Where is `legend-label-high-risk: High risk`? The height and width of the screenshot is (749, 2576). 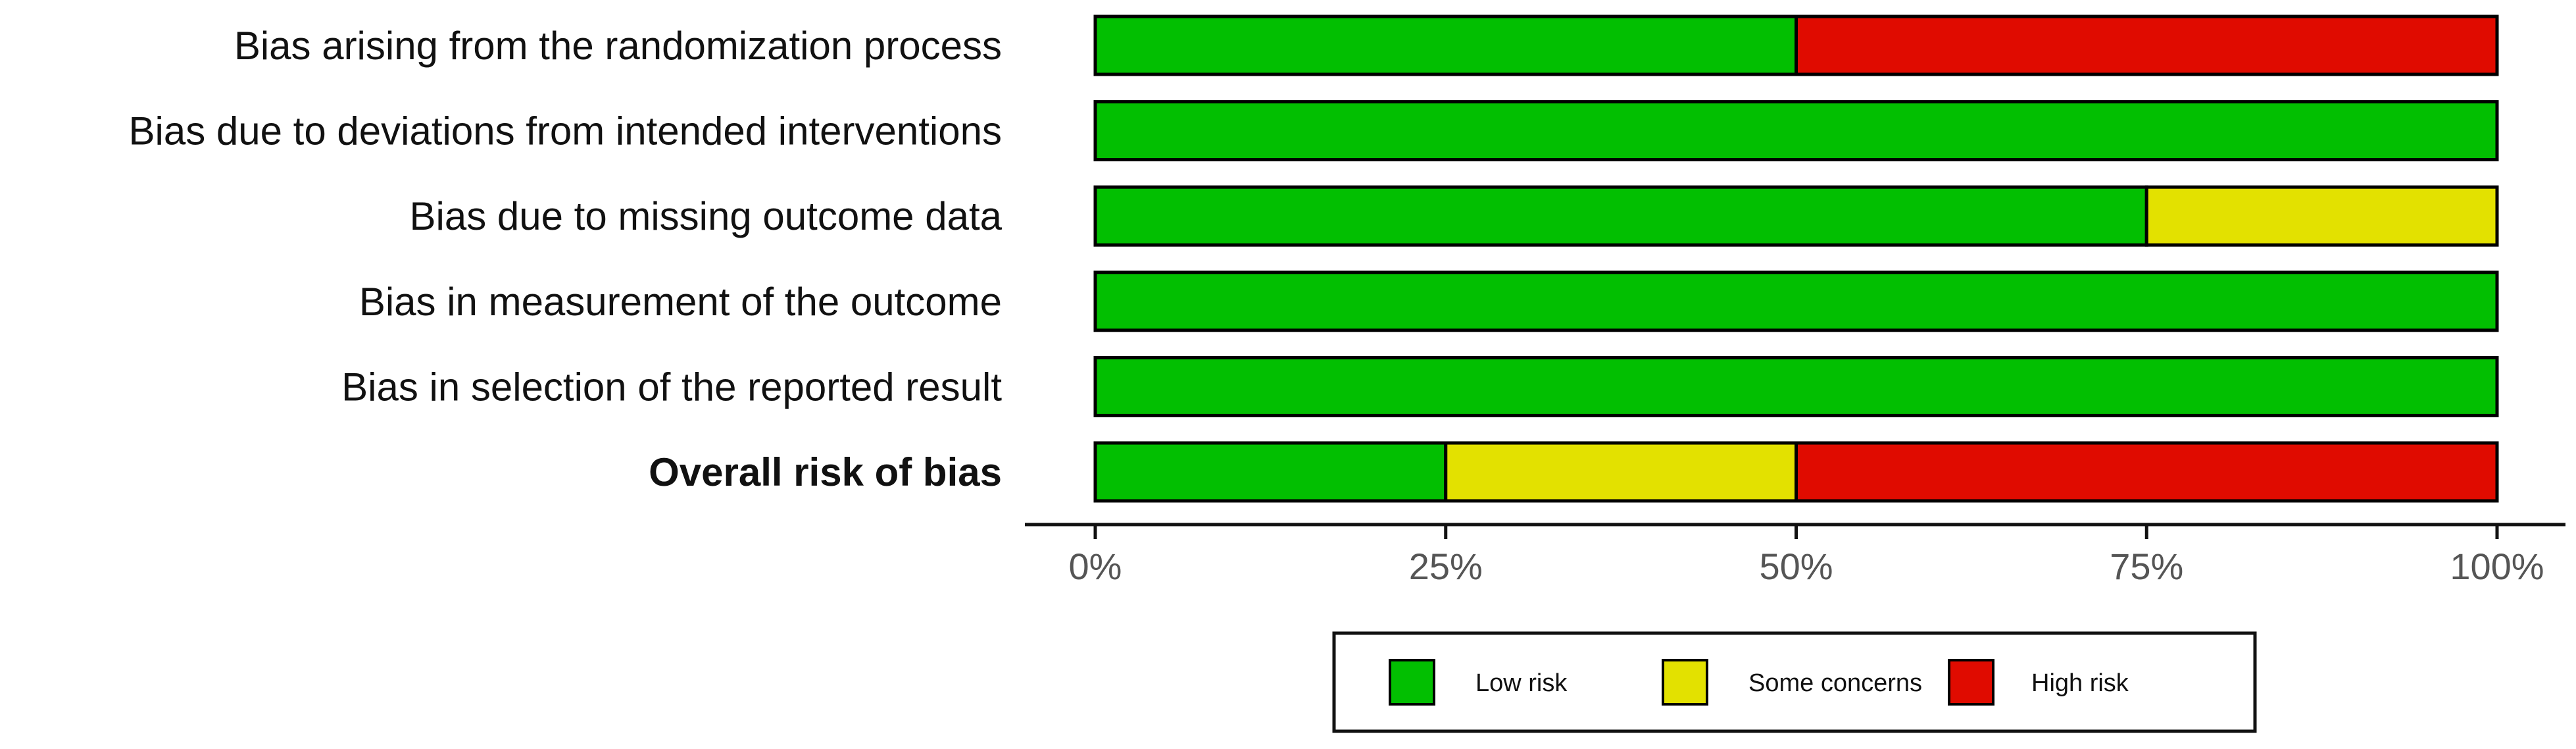
legend-label-high-risk: High risk is located at coordinates (2080, 683).